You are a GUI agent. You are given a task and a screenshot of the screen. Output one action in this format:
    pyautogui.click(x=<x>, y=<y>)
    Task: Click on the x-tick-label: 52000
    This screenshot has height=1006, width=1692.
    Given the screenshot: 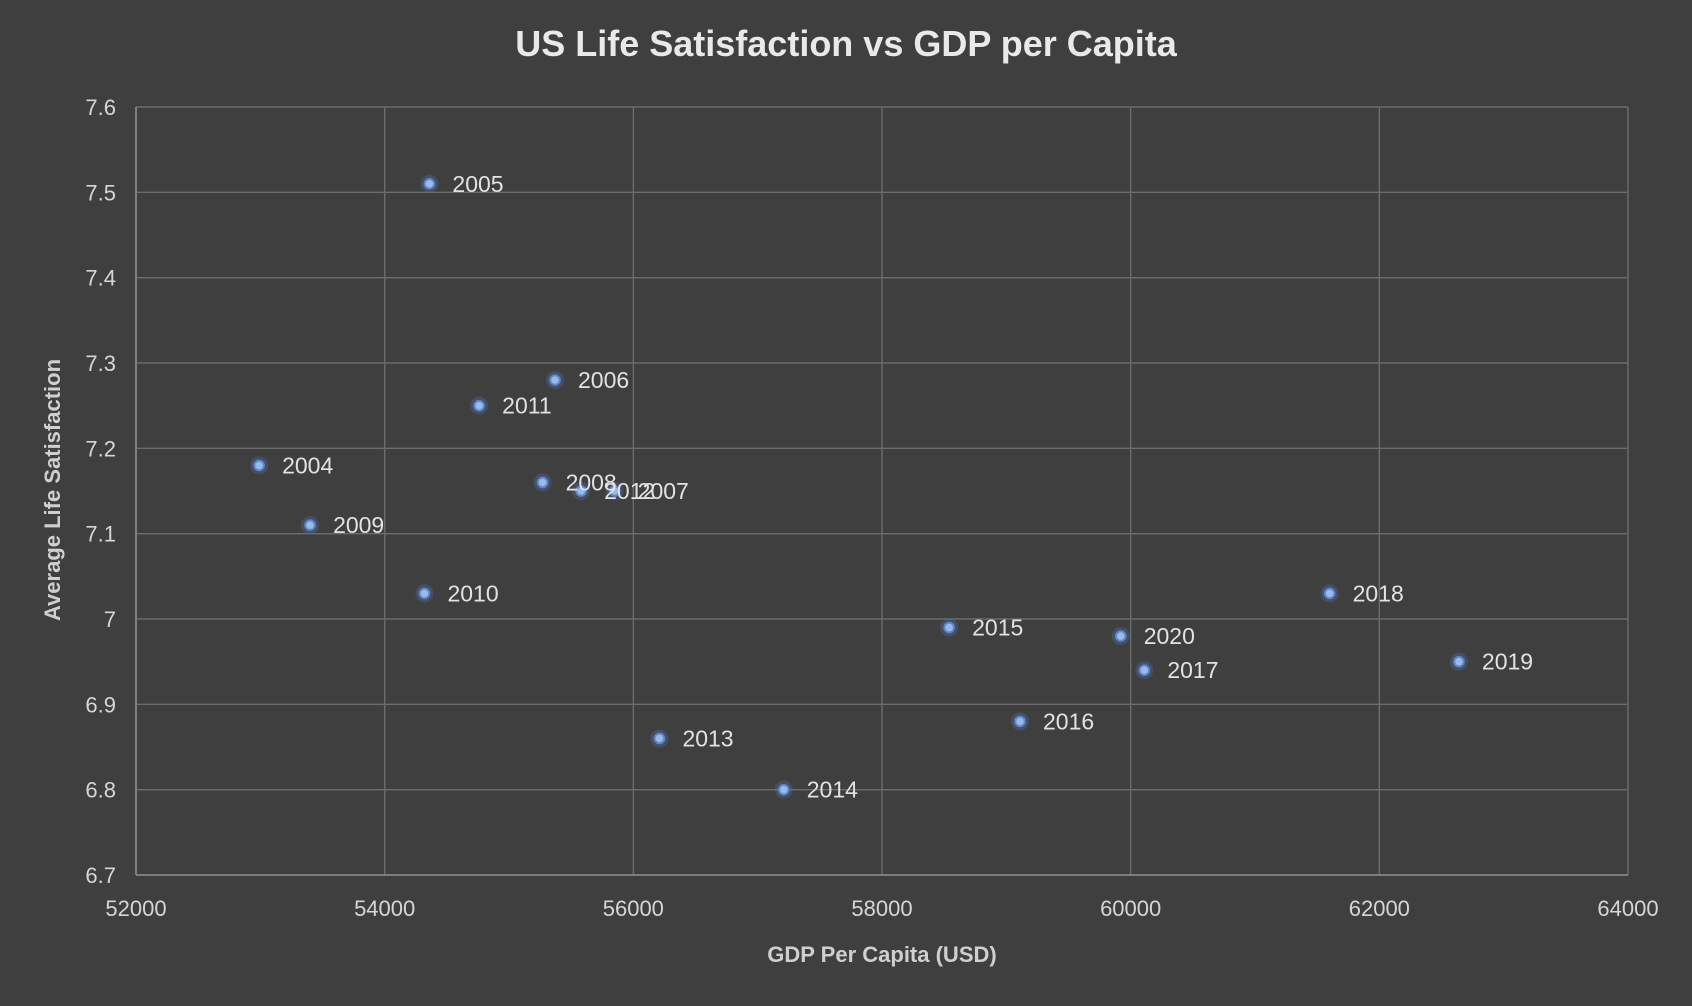 What is the action you would take?
    pyautogui.click(x=135, y=908)
    